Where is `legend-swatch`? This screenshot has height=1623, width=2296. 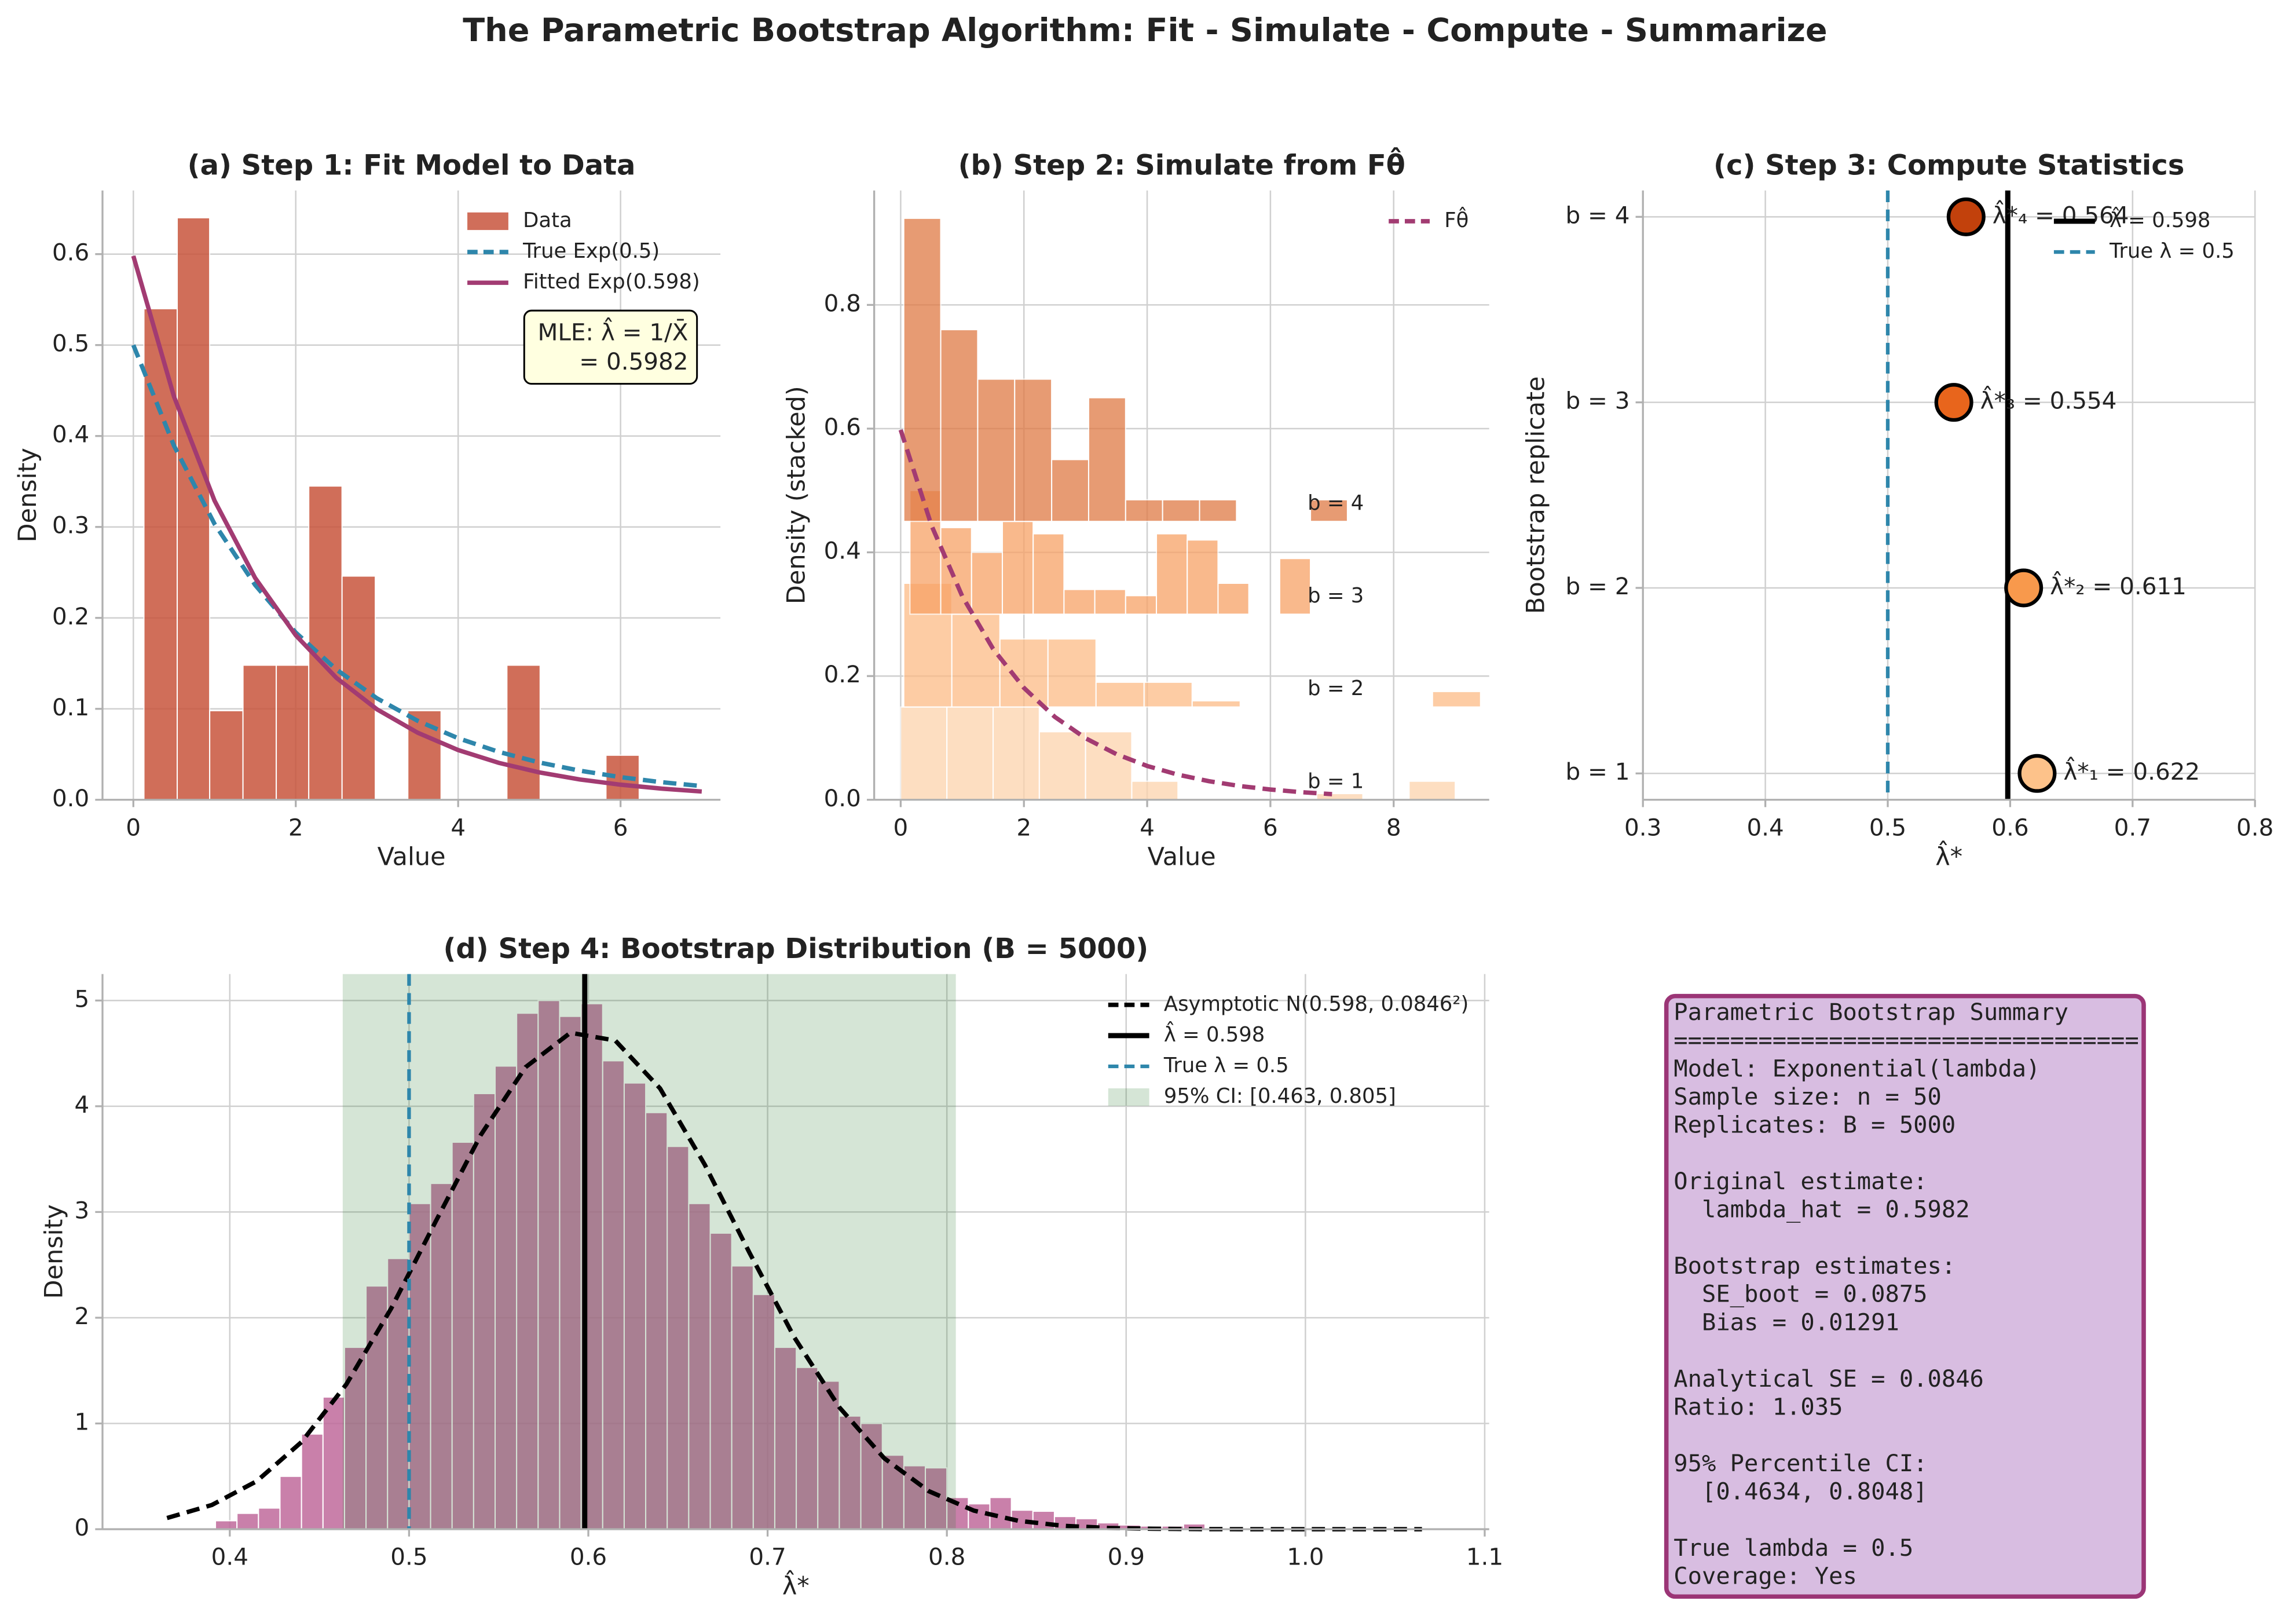
legend-swatch is located at coordinates (1128, 1097).